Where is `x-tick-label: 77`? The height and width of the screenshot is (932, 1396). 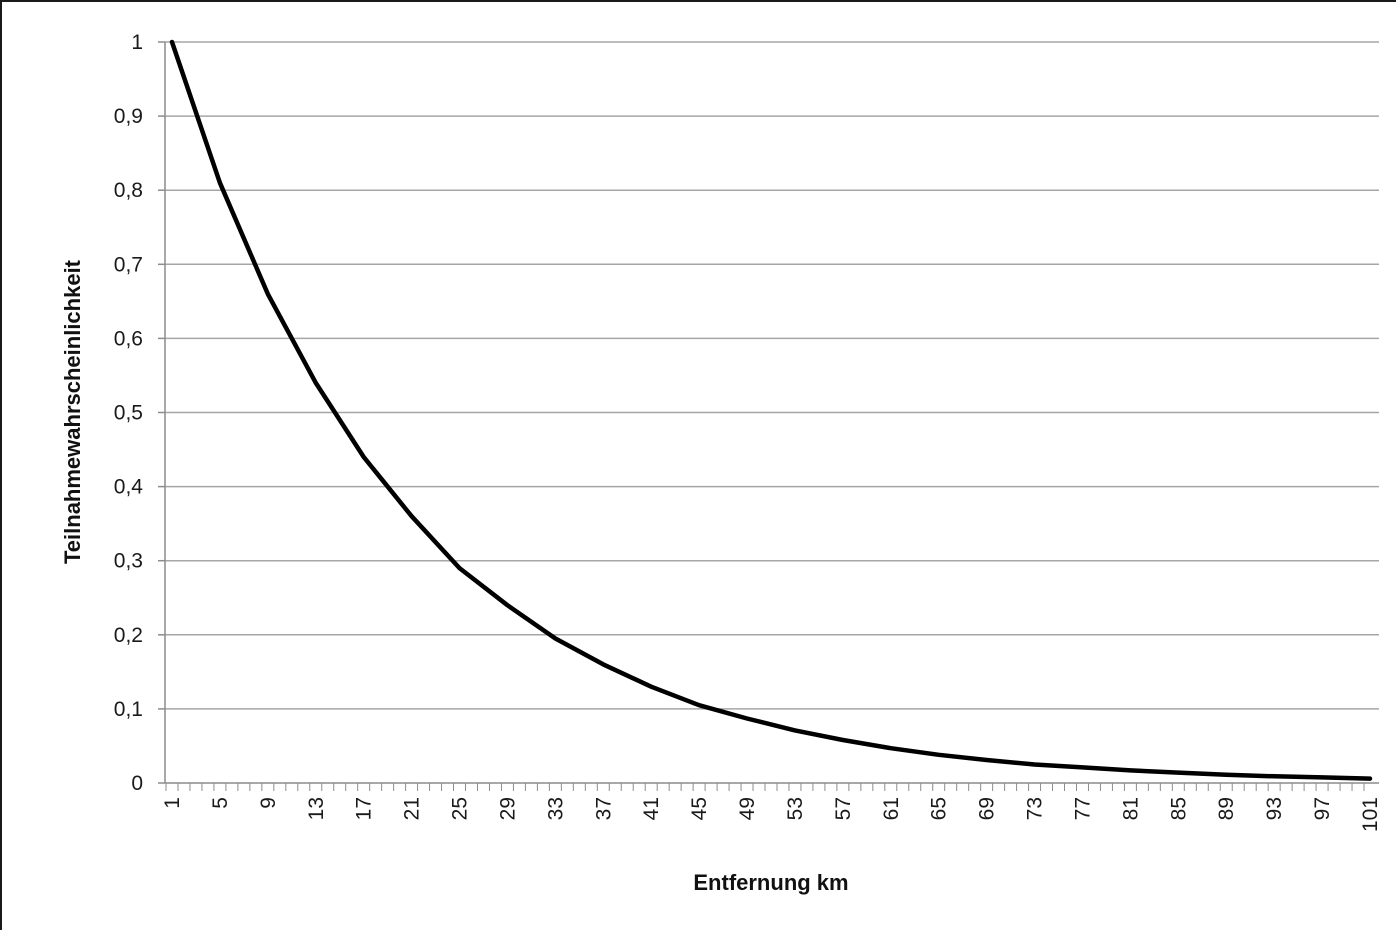 x-tick-label: 77 is located at coordinates (1082, 808).